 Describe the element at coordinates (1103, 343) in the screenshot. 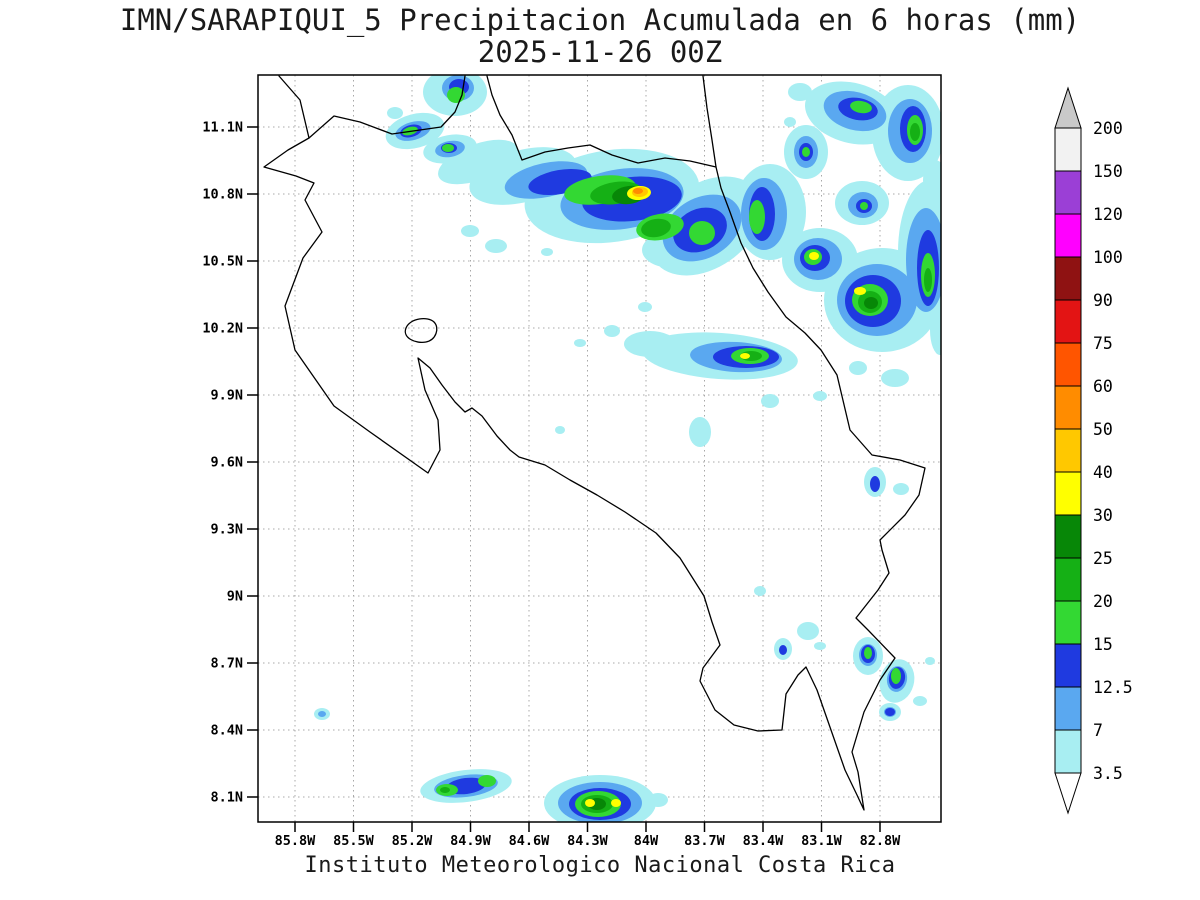

I see `legend-value-label: 75` at that location.